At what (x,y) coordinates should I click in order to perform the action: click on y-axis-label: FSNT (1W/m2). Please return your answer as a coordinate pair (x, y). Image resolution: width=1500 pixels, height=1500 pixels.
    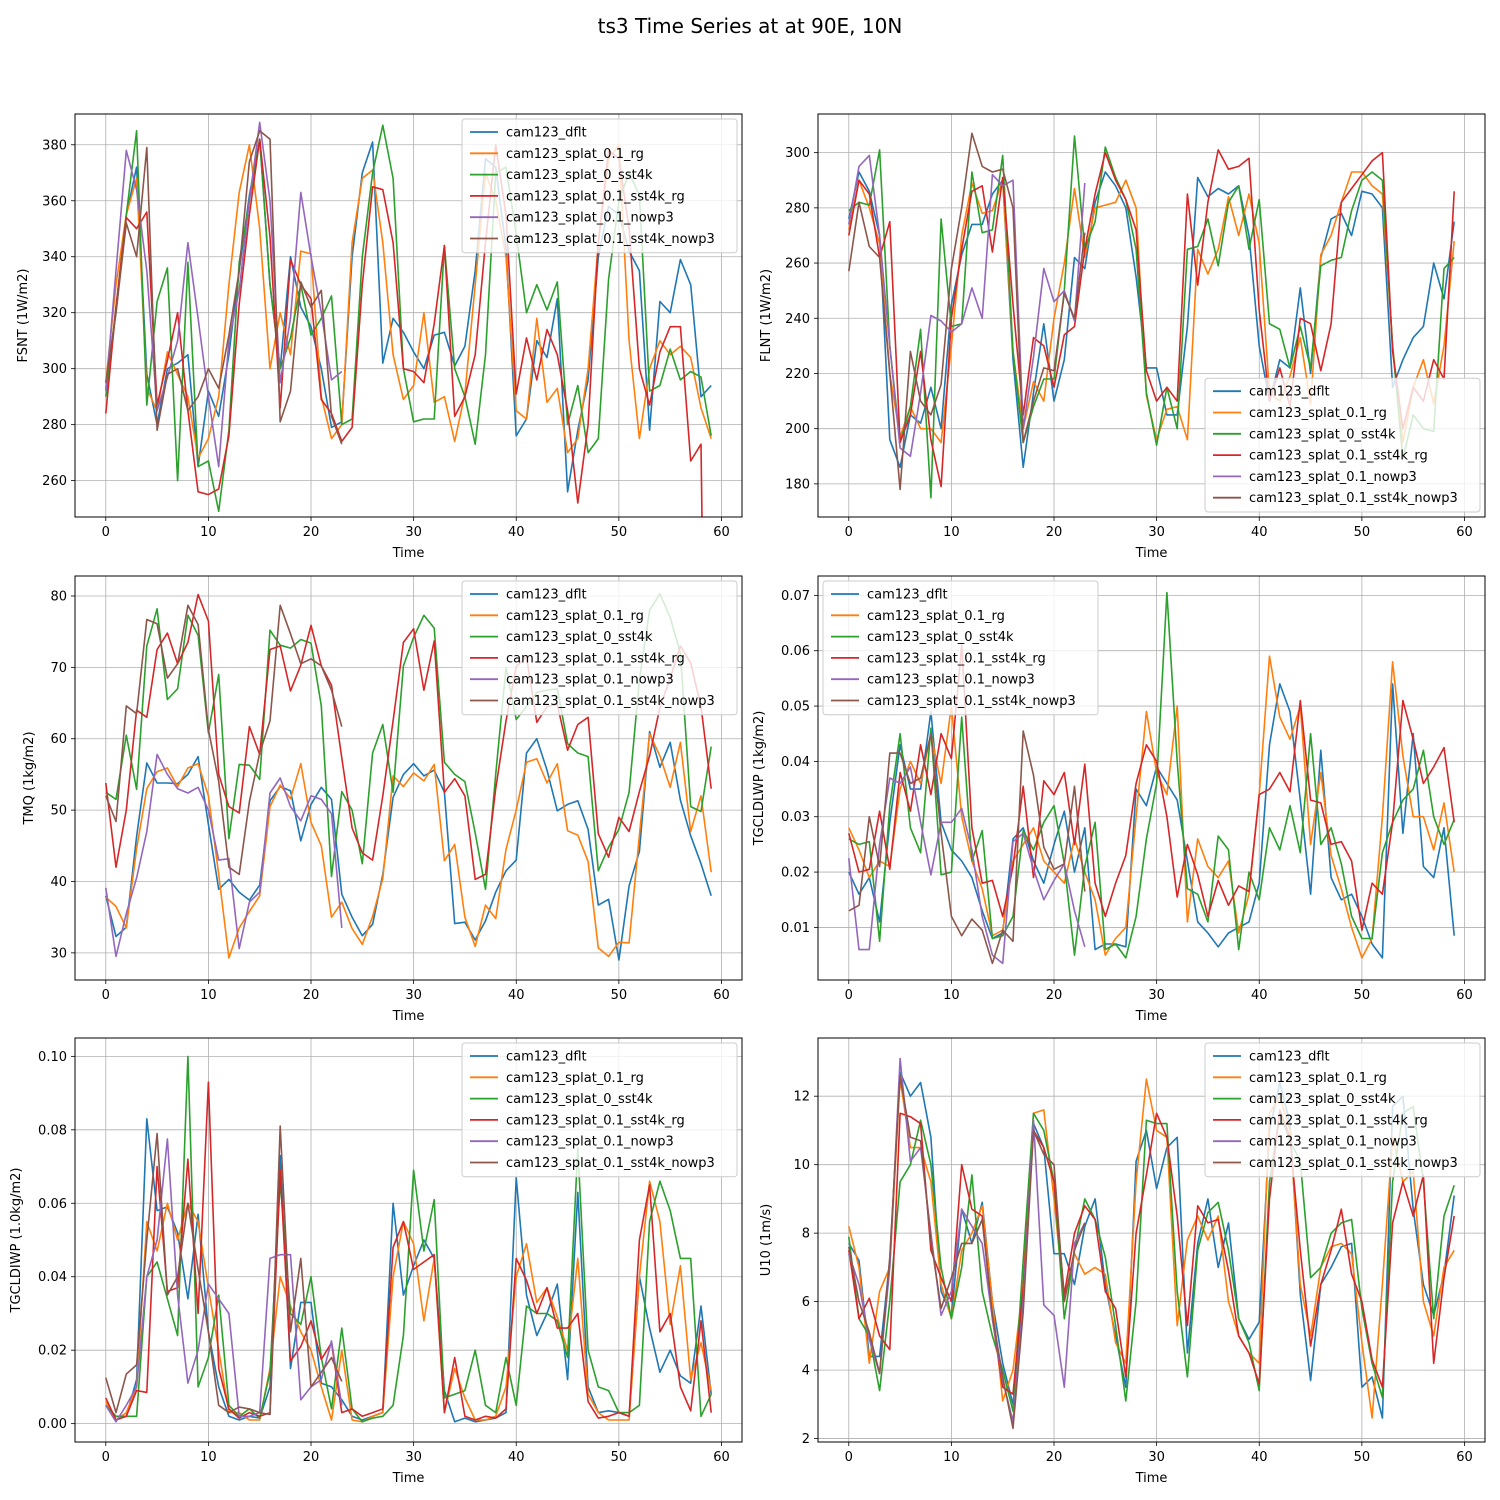
    Looking at the image, I should click on (23, 316).